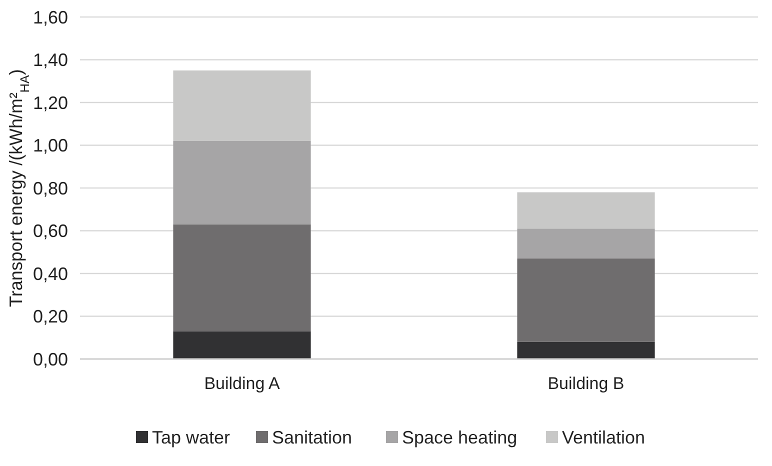  I want to click on legend-label: Ventilation, so click(604, 437).